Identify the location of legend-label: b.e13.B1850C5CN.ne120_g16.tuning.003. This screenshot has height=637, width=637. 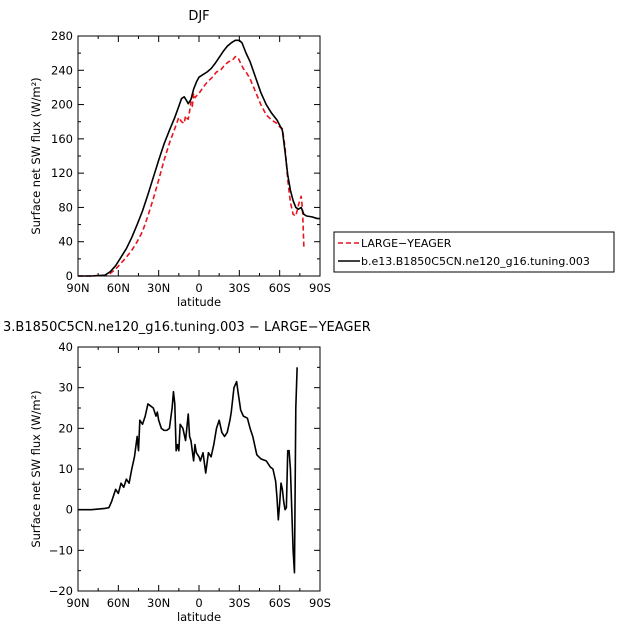
(475, 261).